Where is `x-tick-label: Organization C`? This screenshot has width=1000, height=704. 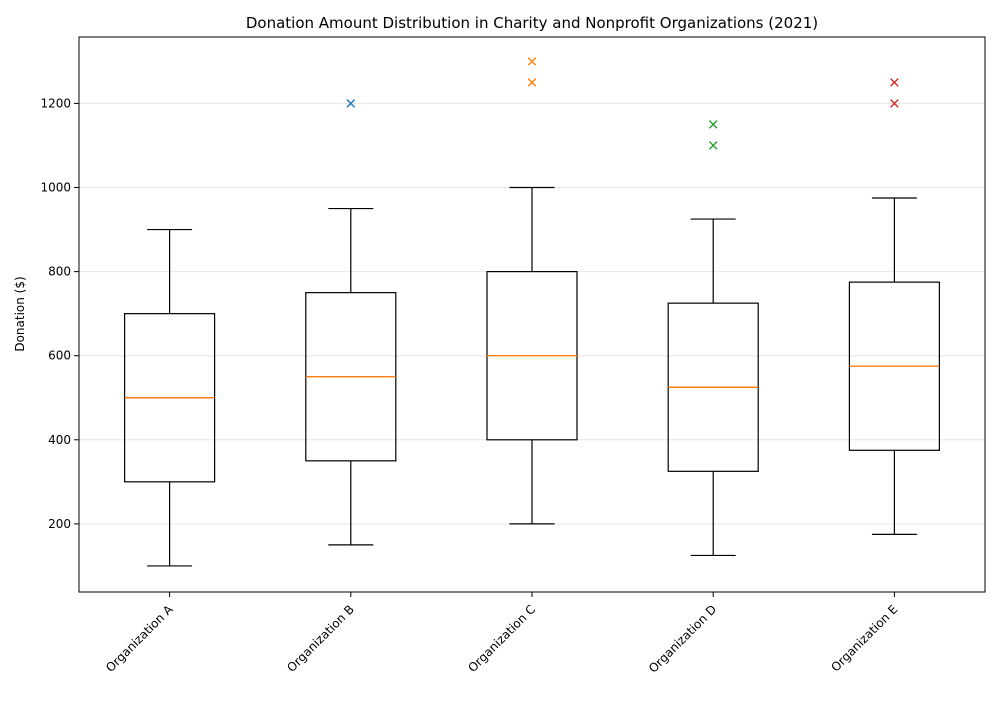 x-tick-label: Organization C is located at coordinates (501, 638).